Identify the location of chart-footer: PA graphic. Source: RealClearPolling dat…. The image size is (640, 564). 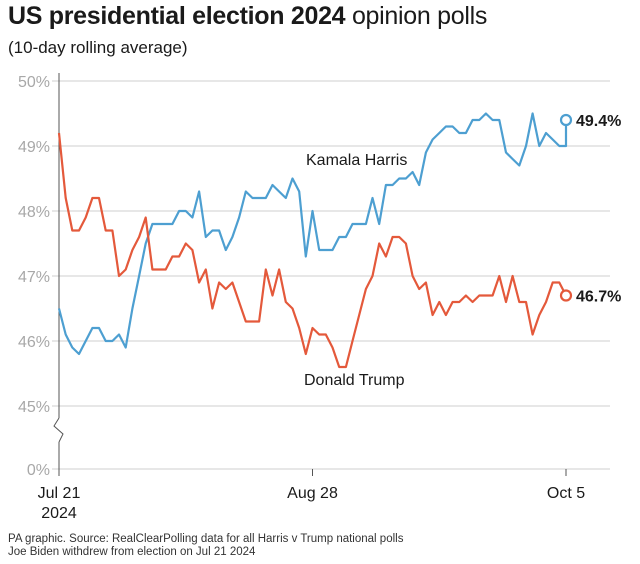
(205, 546).